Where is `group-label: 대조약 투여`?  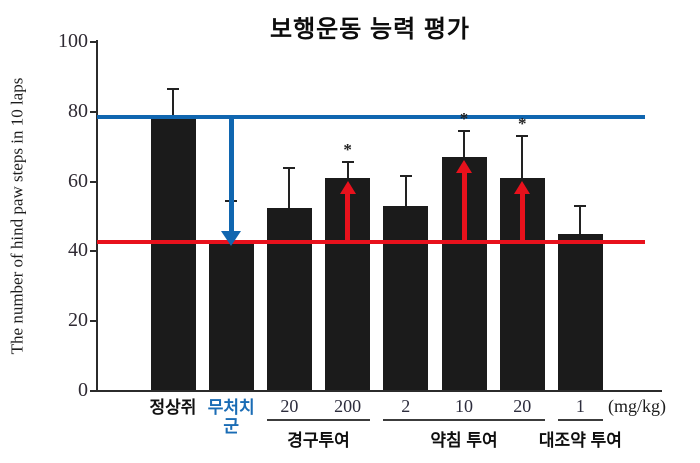 group-label: 대조약 투여 is located at coordinates (580, 440).